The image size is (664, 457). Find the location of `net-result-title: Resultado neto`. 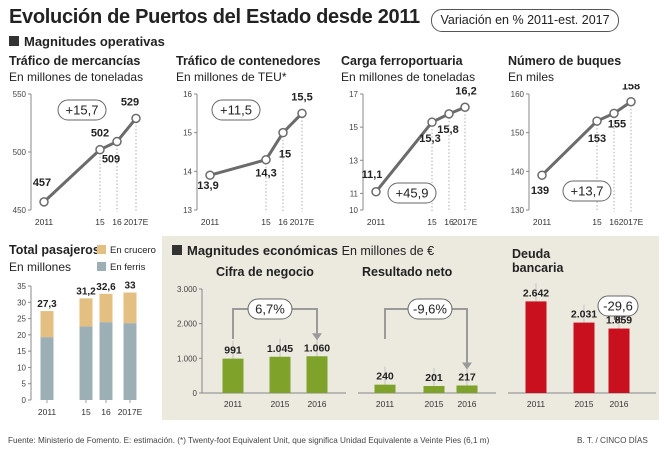

net-result-title: Resultado neto is located at coordinates (407, 272).